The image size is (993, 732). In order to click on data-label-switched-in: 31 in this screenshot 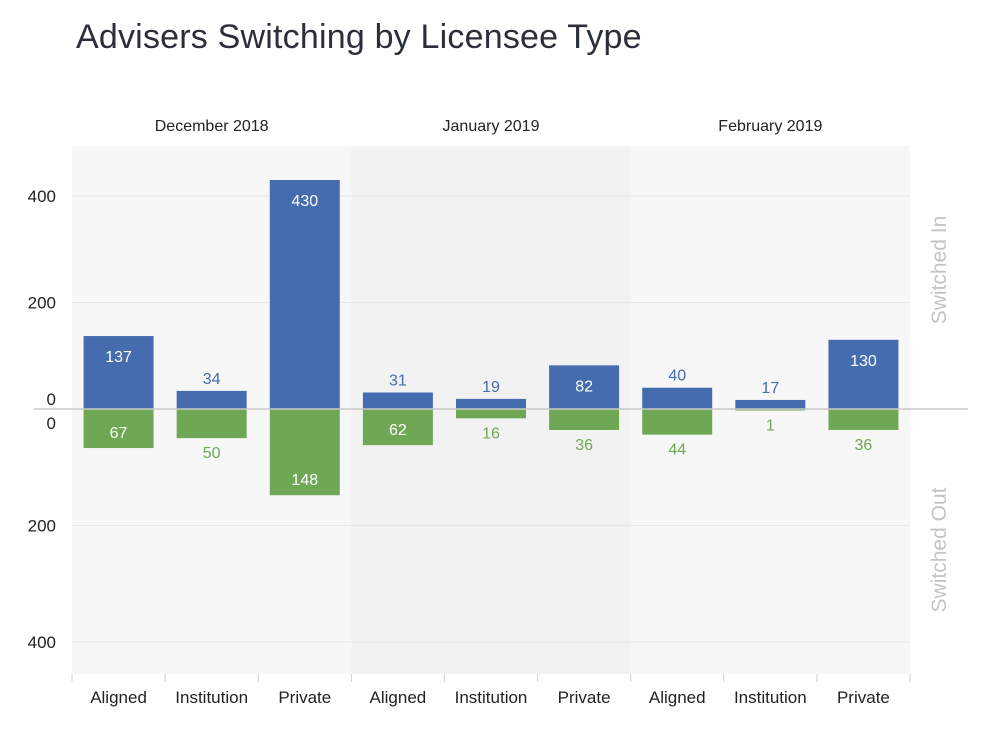, I will do `click(398, 380)`.